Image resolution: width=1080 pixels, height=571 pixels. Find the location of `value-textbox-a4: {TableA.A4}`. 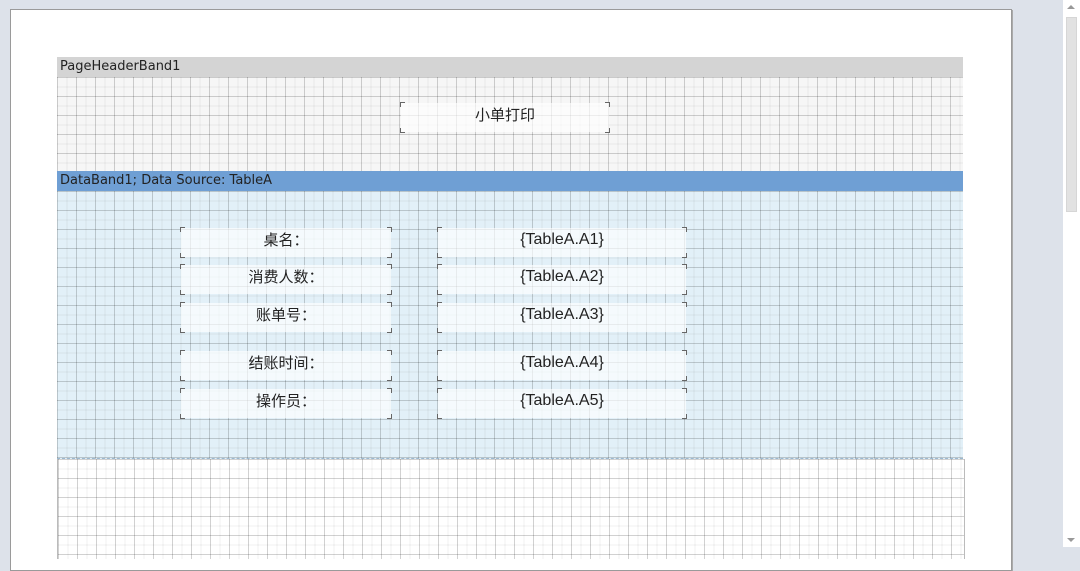

value-textbox-a4: {TableA.A4} is located at coordinates (562, 365).